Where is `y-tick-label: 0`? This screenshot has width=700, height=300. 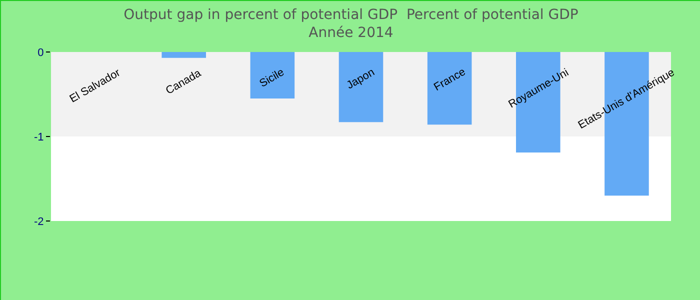 y-tick-label: 0 is located at coordinates (41, 52).